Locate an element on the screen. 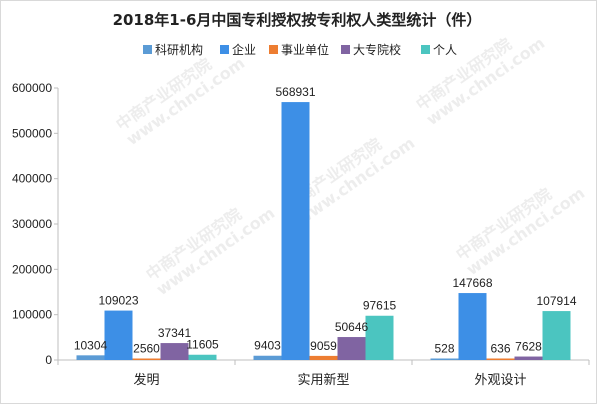 The width and height of the screenshot is (597, 404). legend: 科研机构 企业 事业单位 大专院校 个人 is located at coordinates (300, 49).